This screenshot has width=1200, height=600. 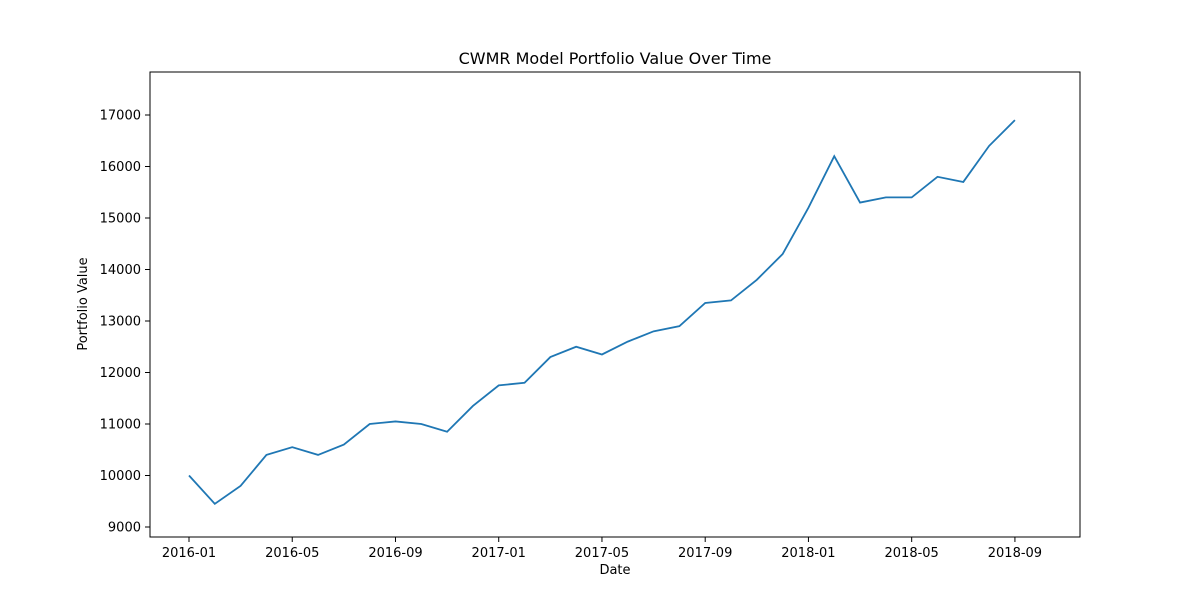 I want to click on x-tick-label: 2017-09, so click(x=705, y=553).